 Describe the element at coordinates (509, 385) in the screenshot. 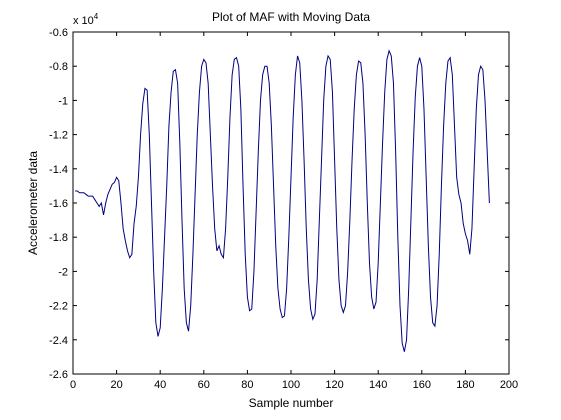

I see `x-tick-label: 200` at that location.